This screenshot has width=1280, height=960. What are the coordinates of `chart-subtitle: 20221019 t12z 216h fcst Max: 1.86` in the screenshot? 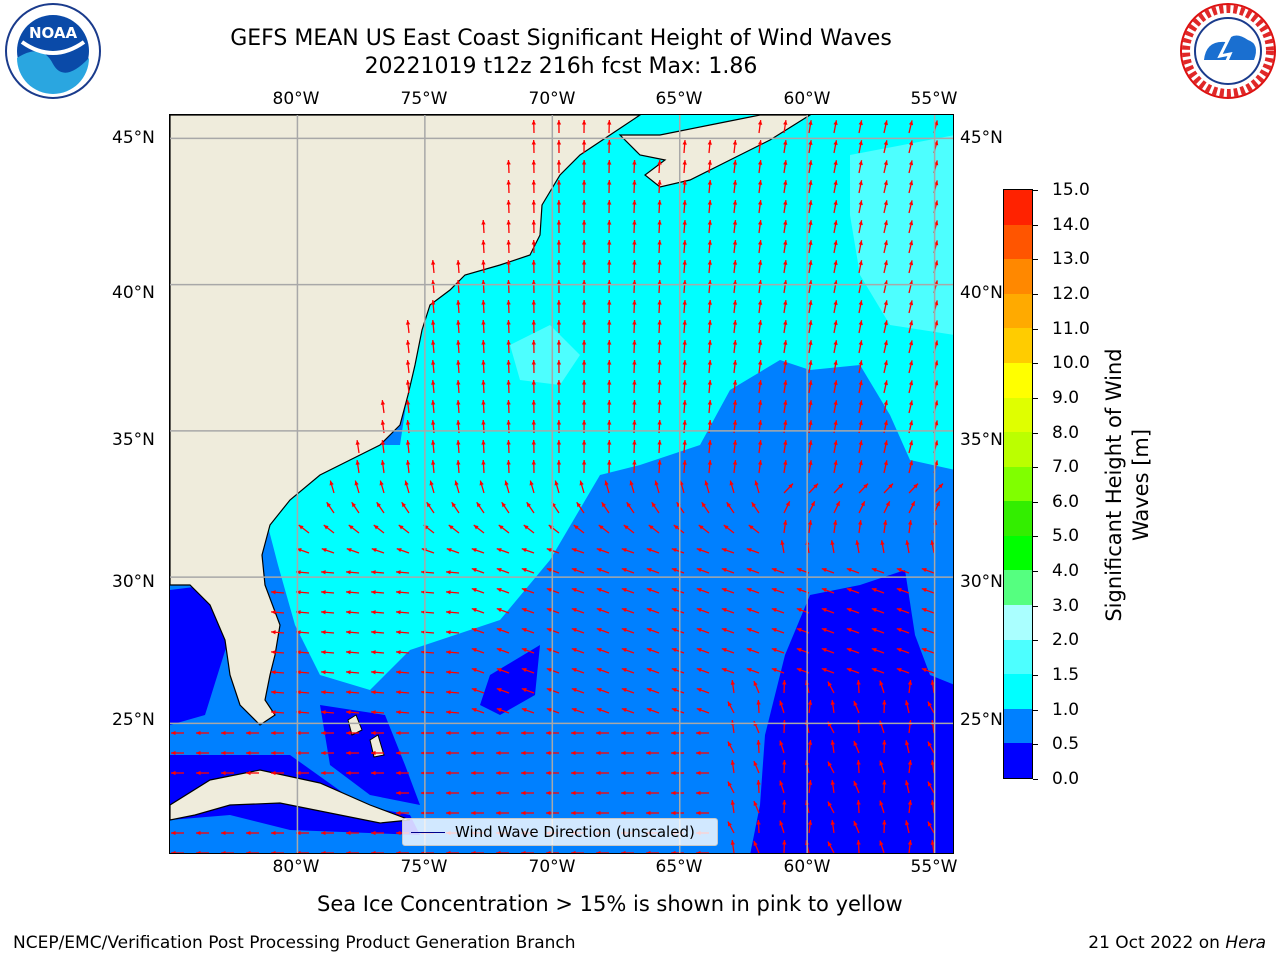 It's located at (561, 66).